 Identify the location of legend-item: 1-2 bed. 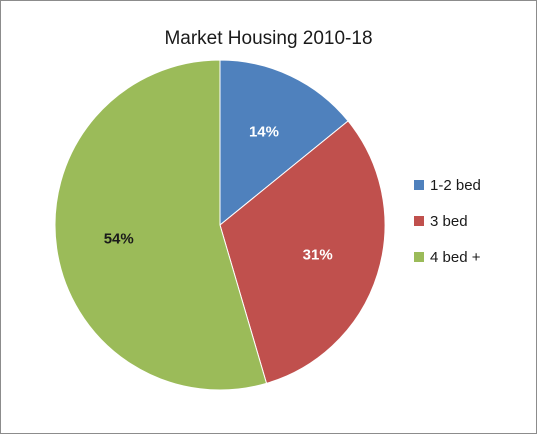
(447, 185).